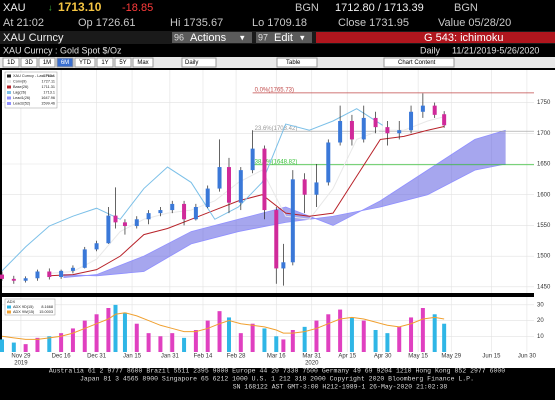 The image size is (555, 400). I want to click on y-tick-label: 20, so click(540, 321).